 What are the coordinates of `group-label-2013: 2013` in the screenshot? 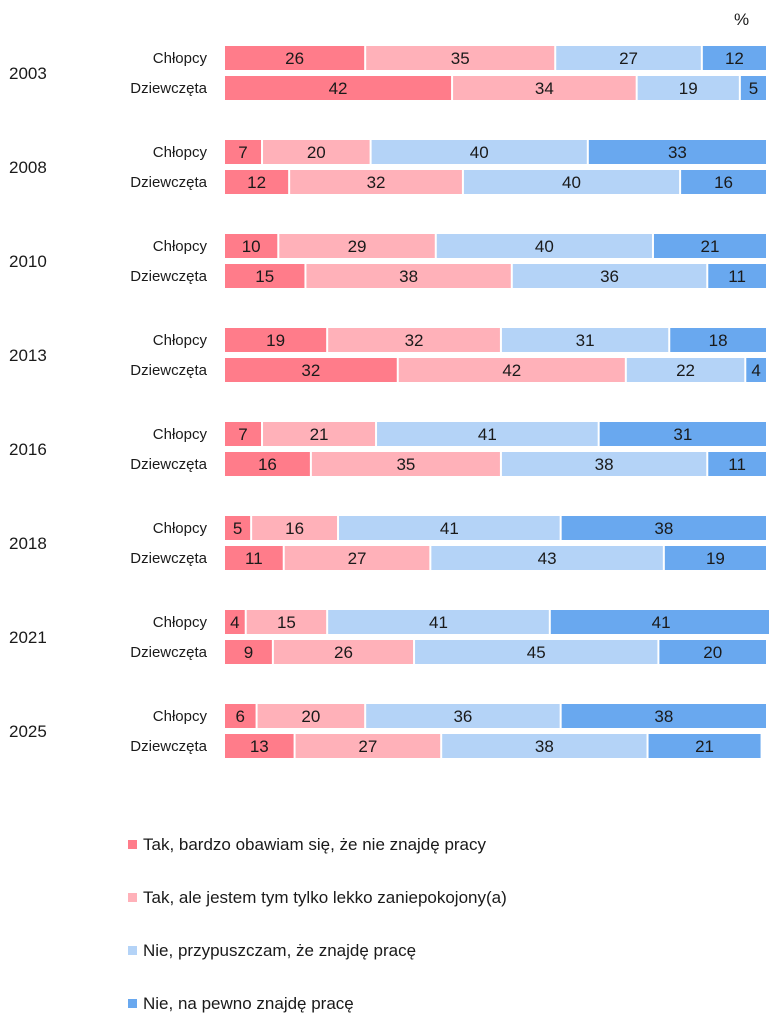 It's located at (28, 355).